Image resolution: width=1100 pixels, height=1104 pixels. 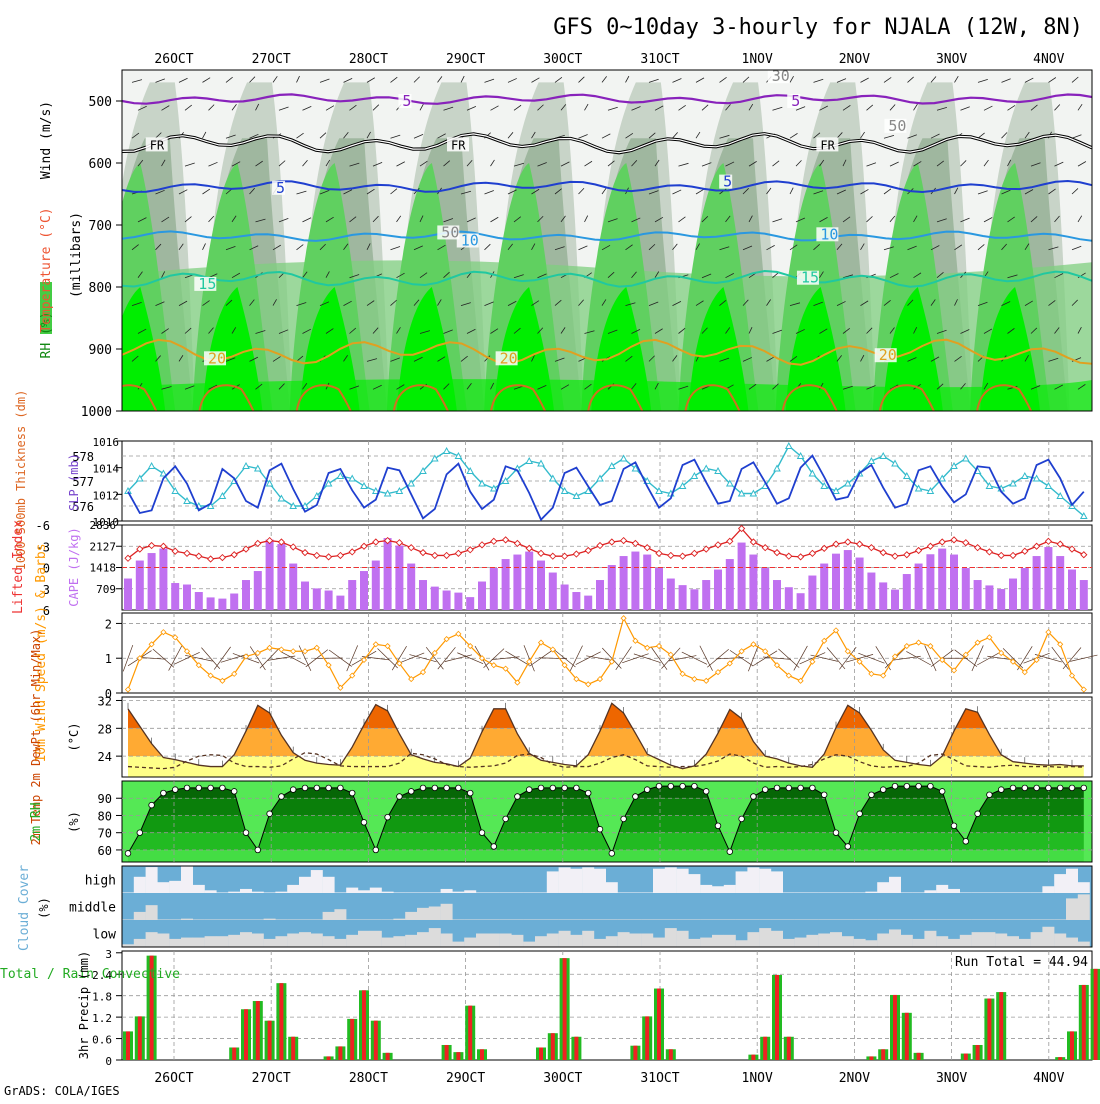 What do you see at coordinates (103, 525) in the screenshot?
I see `cape-tick-label: 2836` at bounding box center [103, 525].